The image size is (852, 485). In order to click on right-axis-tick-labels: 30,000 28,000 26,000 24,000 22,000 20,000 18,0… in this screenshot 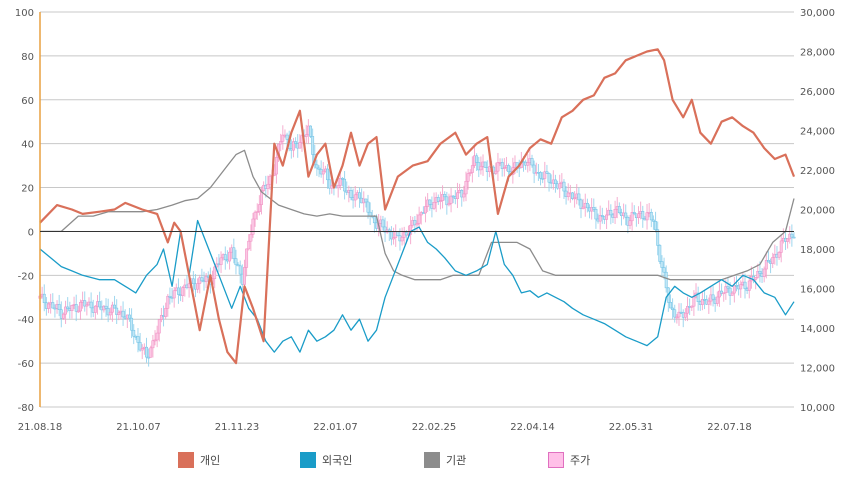, I will do `click(817, 211)`.